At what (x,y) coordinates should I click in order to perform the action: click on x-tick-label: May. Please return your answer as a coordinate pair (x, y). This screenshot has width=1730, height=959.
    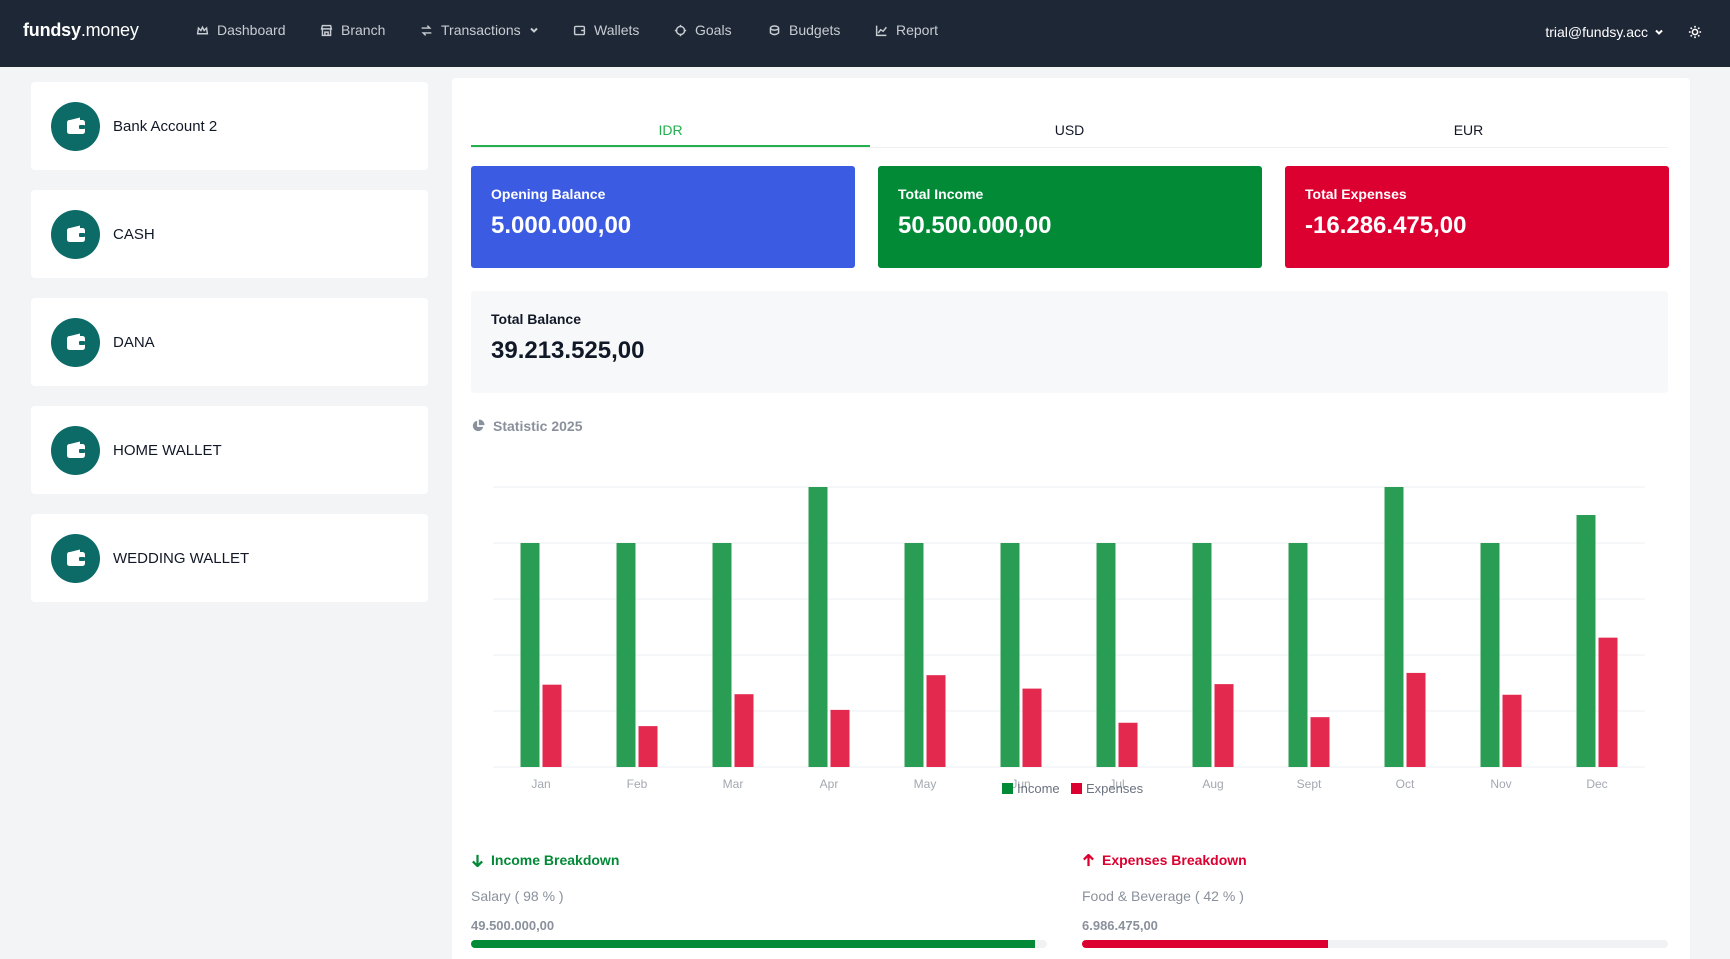
    Looking at the image, I should click on (925, 784).